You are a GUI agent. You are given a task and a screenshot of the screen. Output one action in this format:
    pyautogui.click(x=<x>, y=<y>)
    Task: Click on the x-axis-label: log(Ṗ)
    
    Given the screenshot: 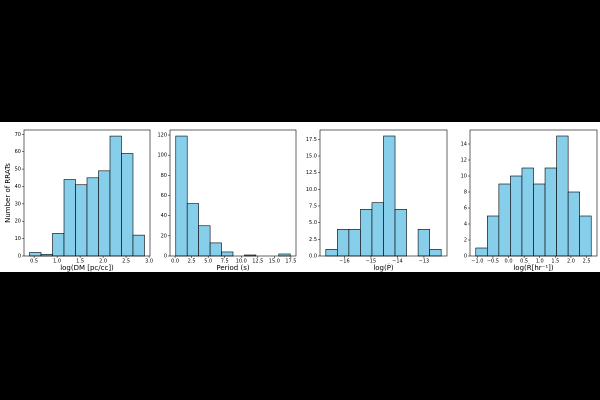 What is the action you would take?
    pyautogui.click(x=383, y=267)
    